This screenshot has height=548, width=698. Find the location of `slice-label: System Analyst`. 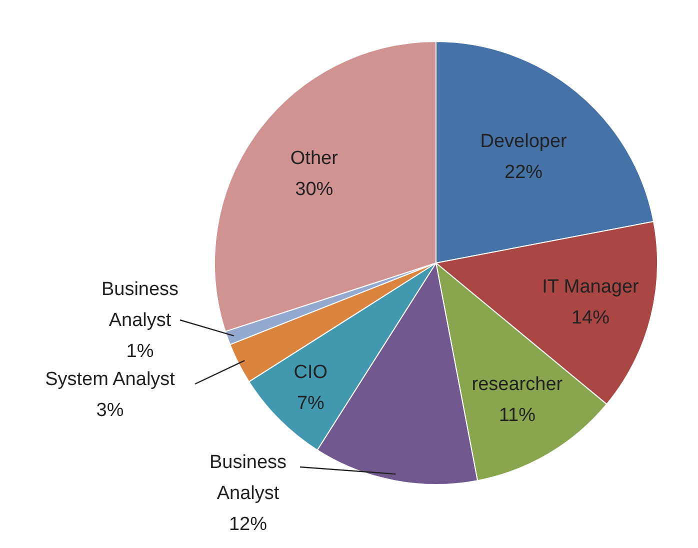

slice-label: System Analyst is located at coordinates (110, 379).